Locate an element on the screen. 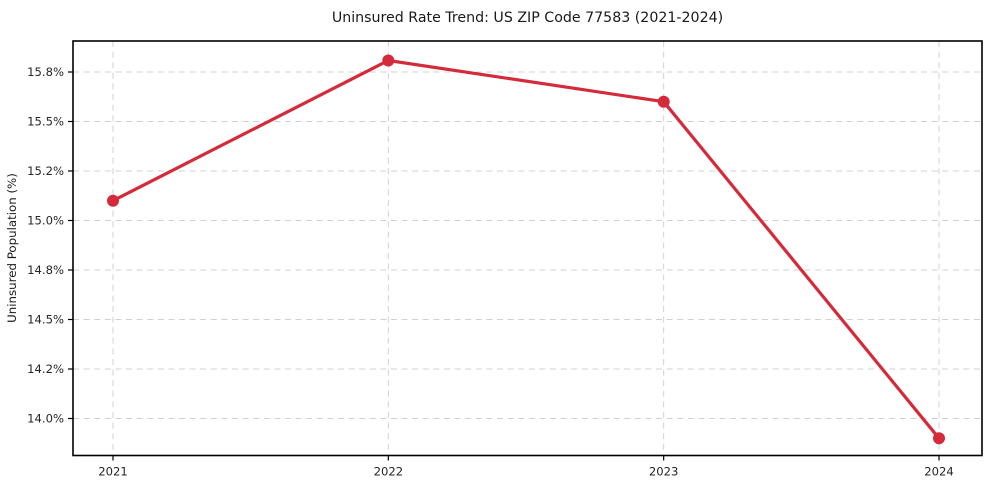 This screenshot has width=989, height=490. x-tick-label: 2022 is located at coordinates (389, 472).